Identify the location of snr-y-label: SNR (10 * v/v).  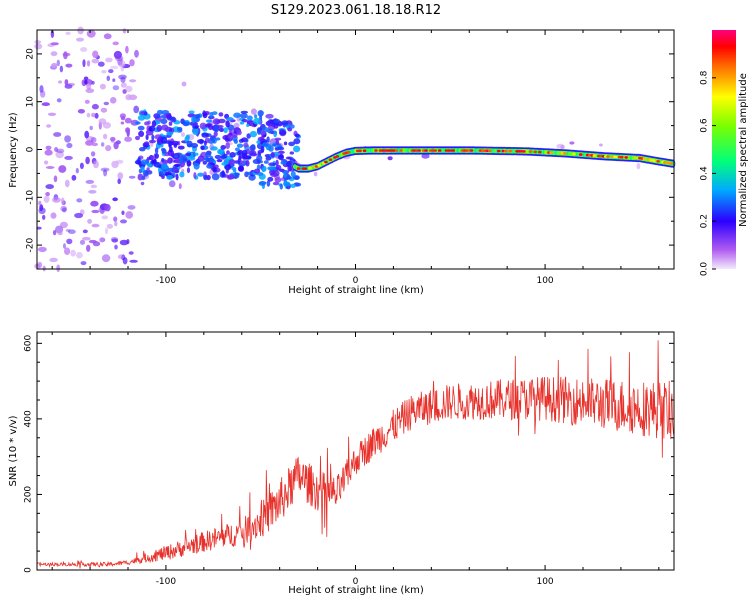
(13, 450).